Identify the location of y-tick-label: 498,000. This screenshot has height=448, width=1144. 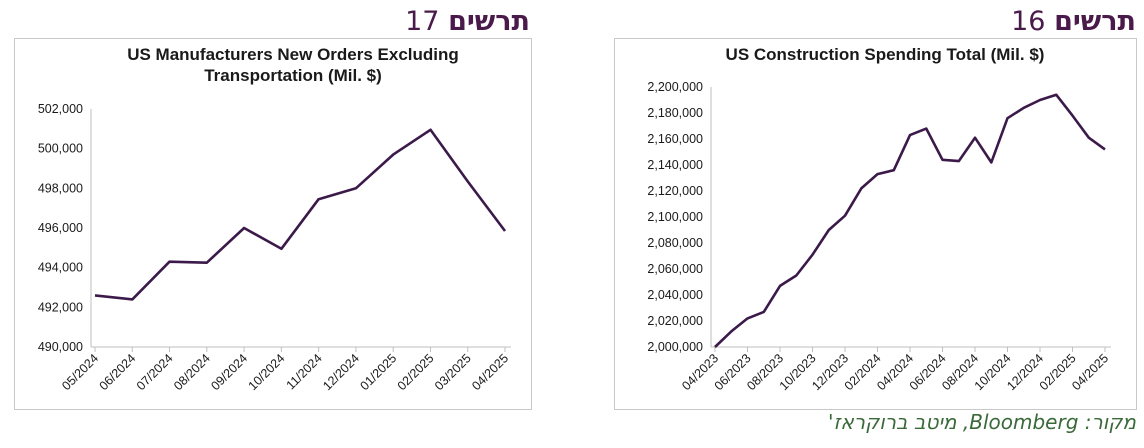
(60, 188).